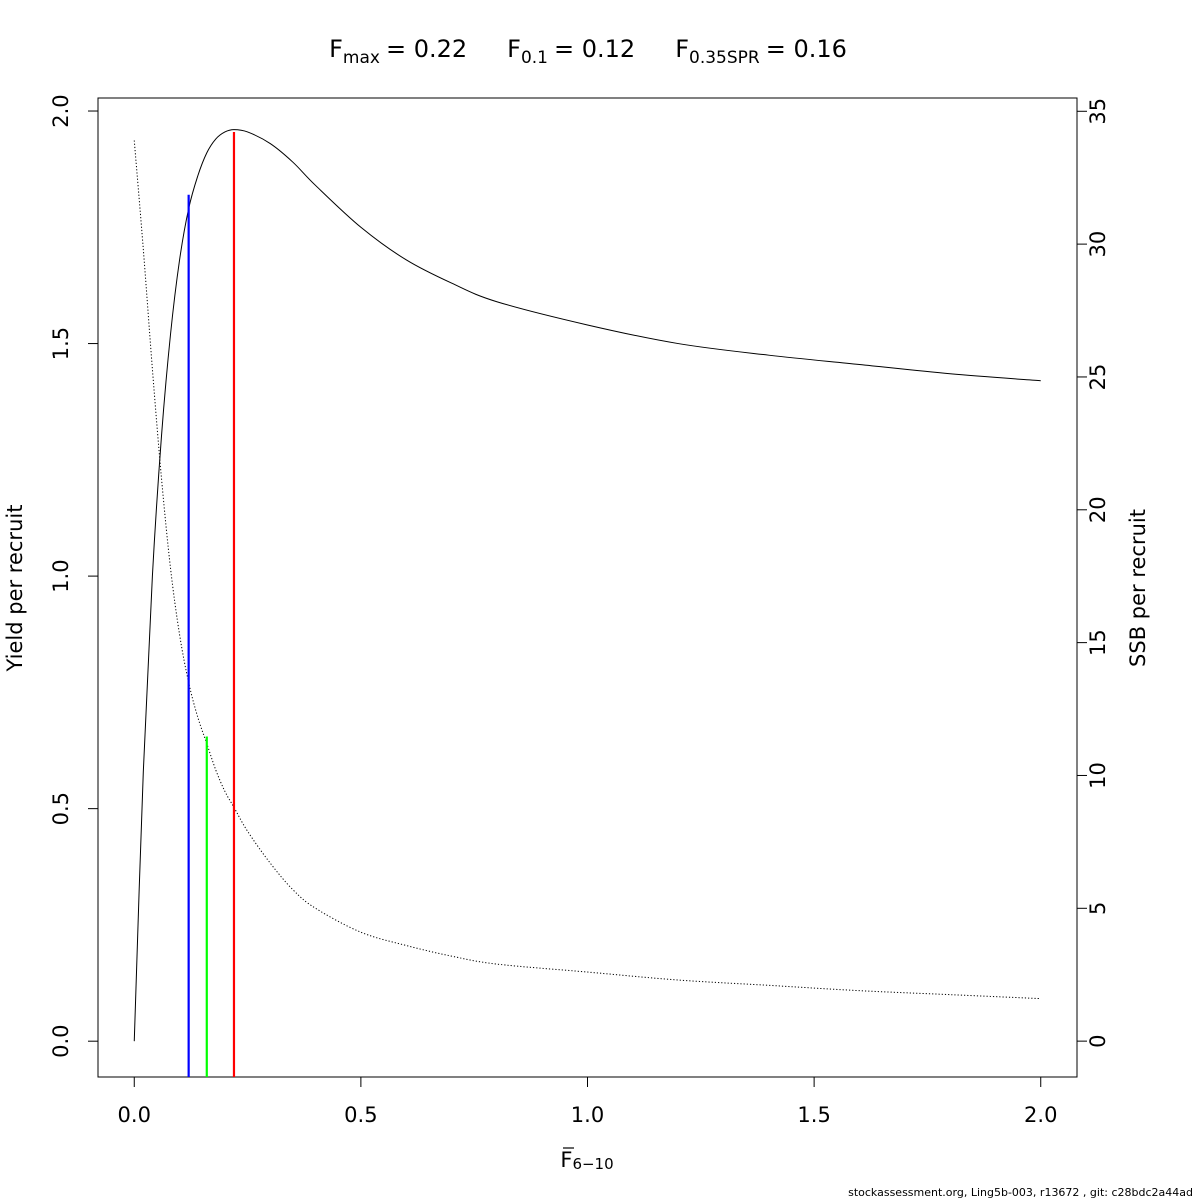 The image size is (1200, 1200). What do you see at coordinates (1098, 244) in the screenshot?
I see `y2-tick-label: 30` at bounding box center [1098, 244].